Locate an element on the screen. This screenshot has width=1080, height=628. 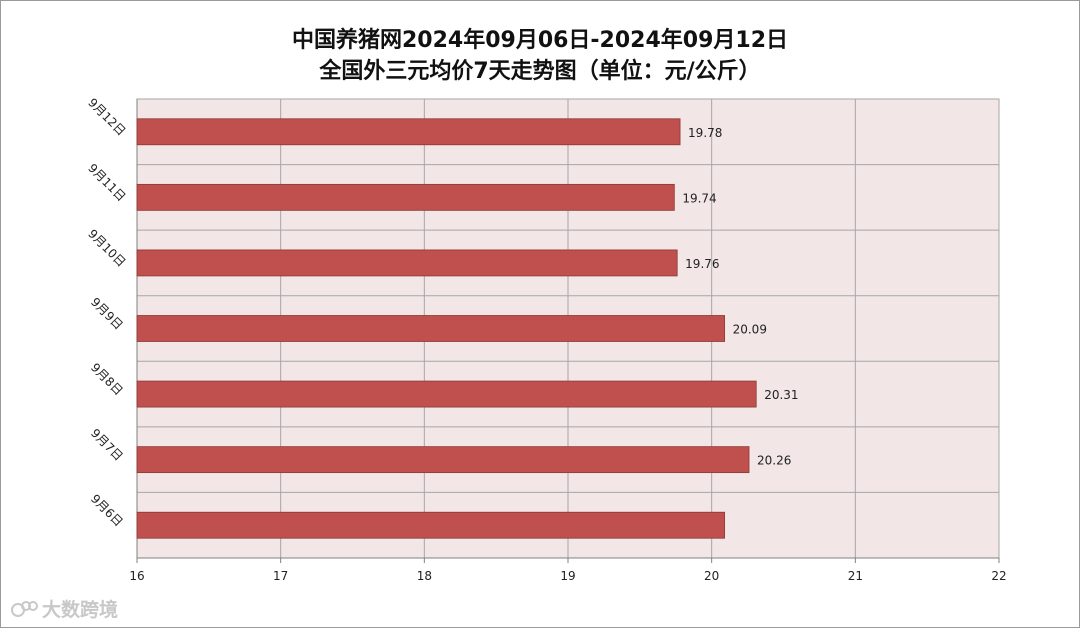
category-label: 9月8日 is located at coordinates (107, 379).